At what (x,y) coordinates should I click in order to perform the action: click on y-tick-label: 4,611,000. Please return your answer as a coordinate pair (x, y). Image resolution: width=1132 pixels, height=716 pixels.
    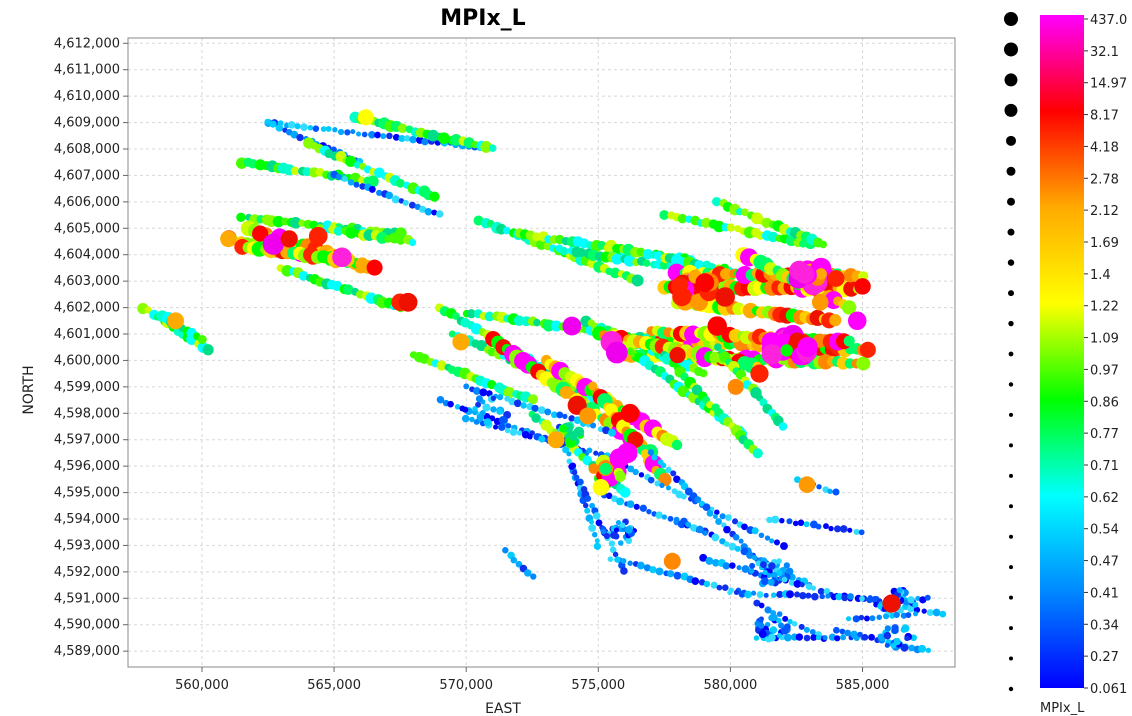
    Looking at the image, I should click on (87, 70).